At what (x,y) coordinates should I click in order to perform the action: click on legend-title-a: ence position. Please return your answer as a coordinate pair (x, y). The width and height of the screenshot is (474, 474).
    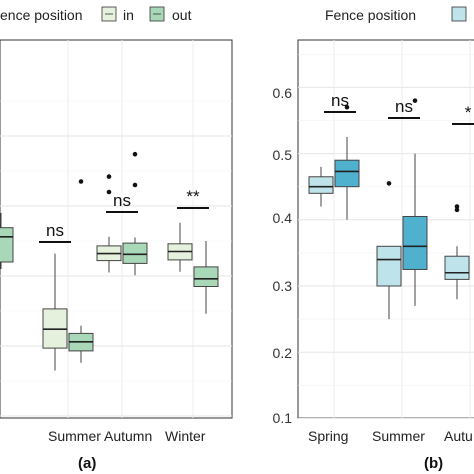
    Looking at the image, I should click on (41, 15).